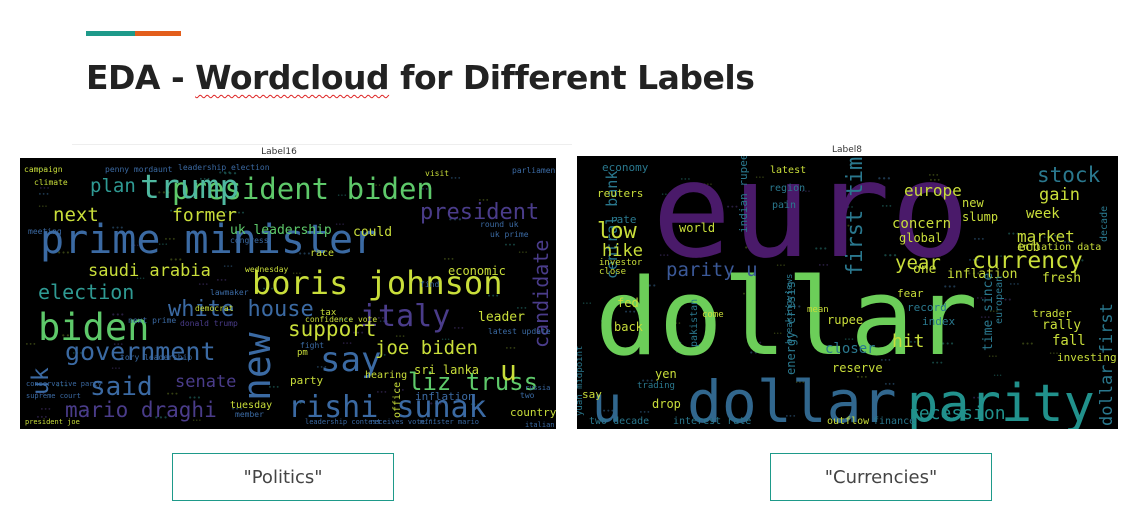  Describe the element at coordinates (592, 394) in the screenshot. I see `wordcloud-word: say` at that location.